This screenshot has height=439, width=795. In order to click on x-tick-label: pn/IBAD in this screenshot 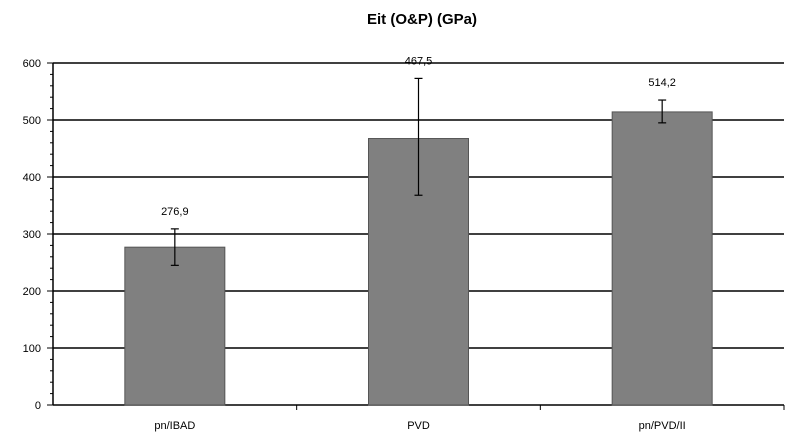, I will do `click(174, 426)`.